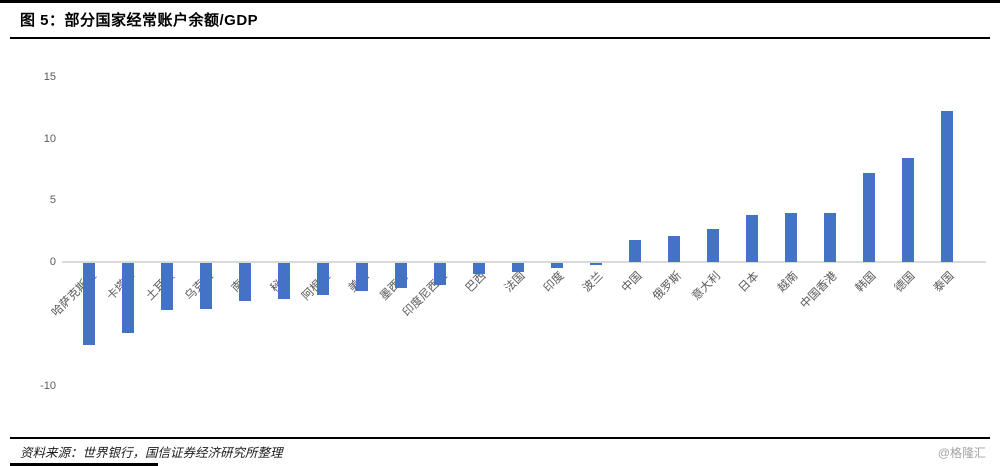 This screenshot has width=1000, height=466. I want to click on category-axis-label: 意大利, so click(706, 286).